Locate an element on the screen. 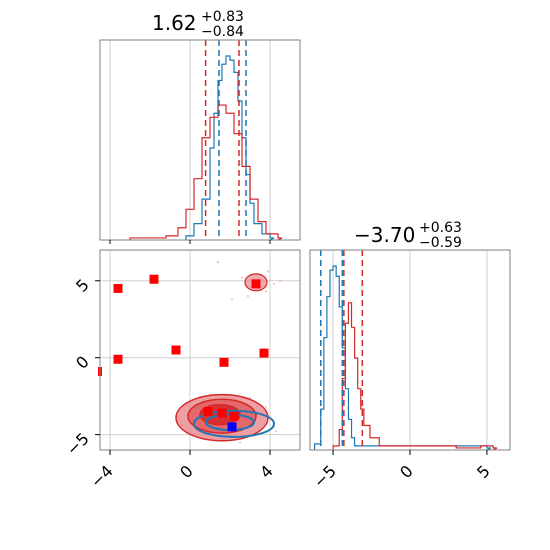  param2-x-tick-label: 0 is located at coordinates (406, 471).